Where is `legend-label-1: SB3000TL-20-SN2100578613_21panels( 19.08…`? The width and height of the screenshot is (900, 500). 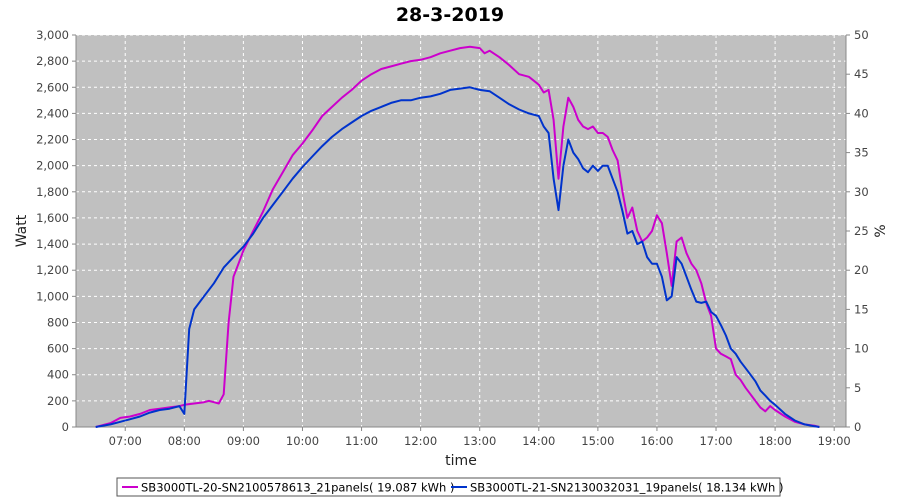
legend-label-1: SB3000TL-20-SN2100578613_21panels( 19.08… is located at coordinates (297, 488).